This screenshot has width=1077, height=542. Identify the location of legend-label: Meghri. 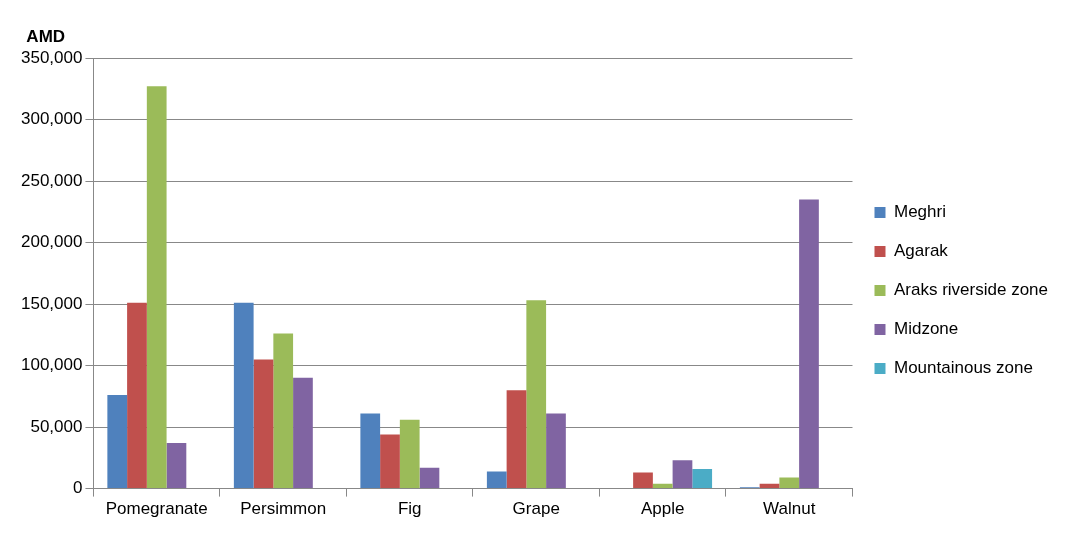
(920, 212).